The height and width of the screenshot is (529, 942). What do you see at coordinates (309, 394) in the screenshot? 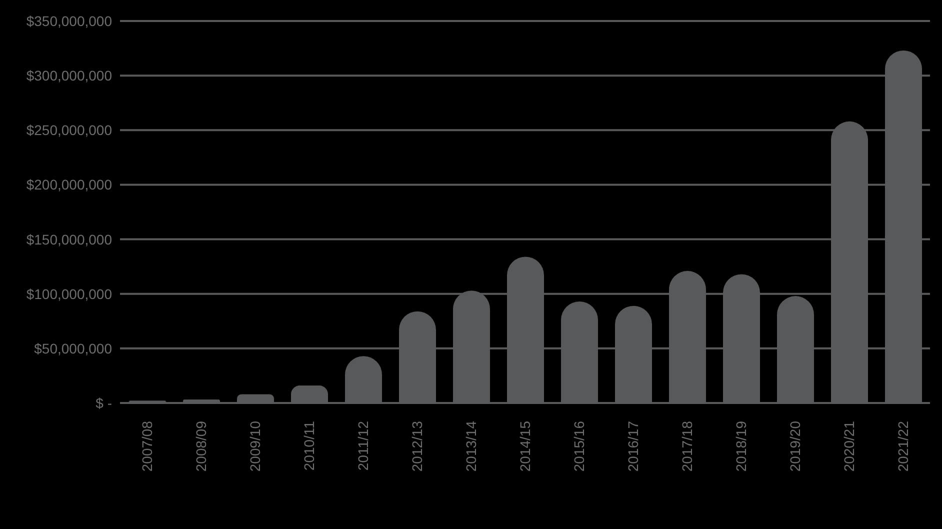
I see `bar` at bounding box center [309, 394].